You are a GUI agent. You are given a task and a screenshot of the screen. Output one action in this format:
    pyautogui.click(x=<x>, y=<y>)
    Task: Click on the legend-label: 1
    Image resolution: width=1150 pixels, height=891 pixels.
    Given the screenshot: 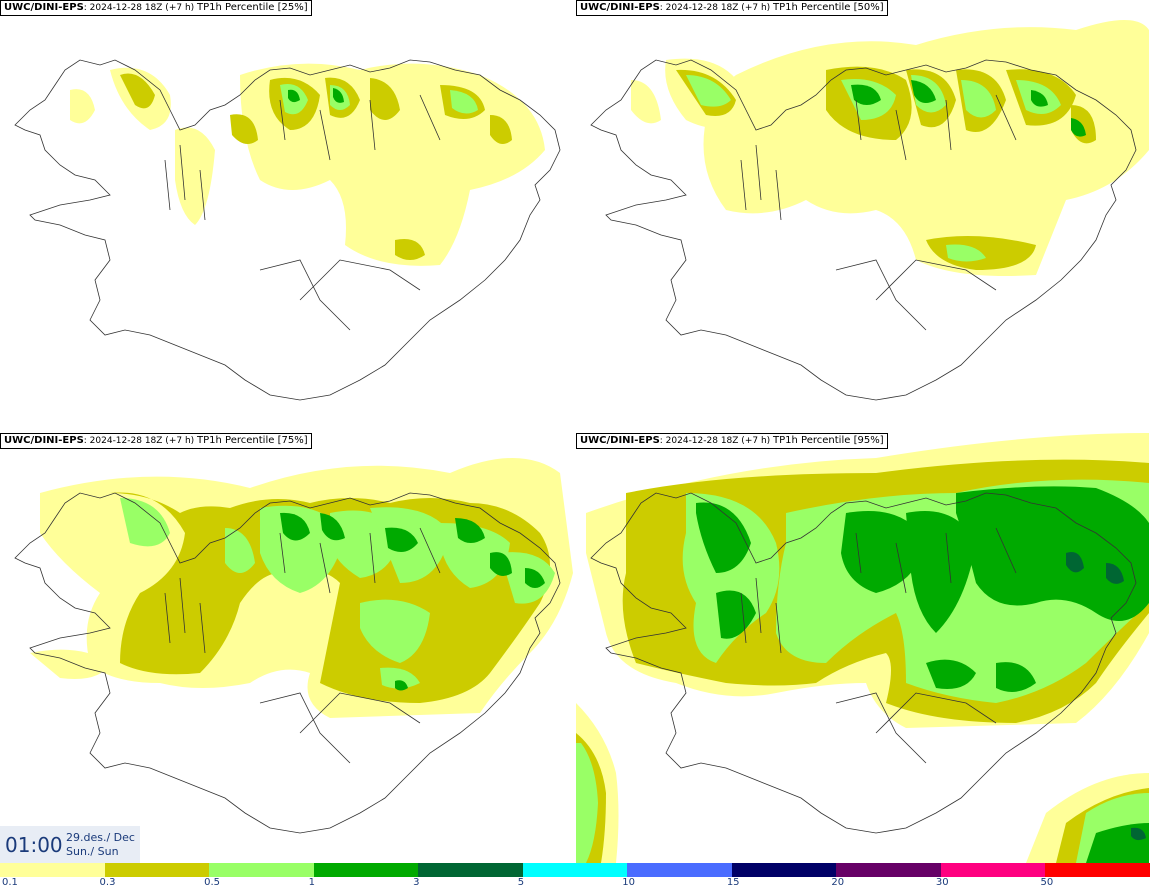 What is the action you would take?
    pyautogui.click(x=311, y=882)
    